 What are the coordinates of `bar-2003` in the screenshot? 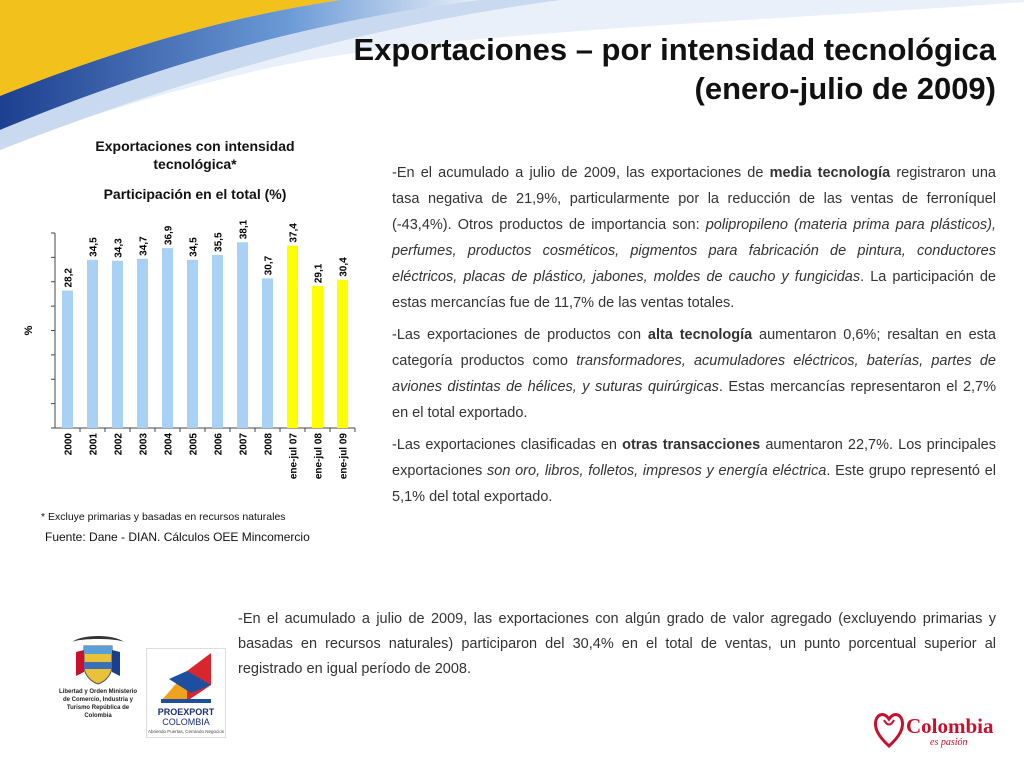 It's located at (142, 343).